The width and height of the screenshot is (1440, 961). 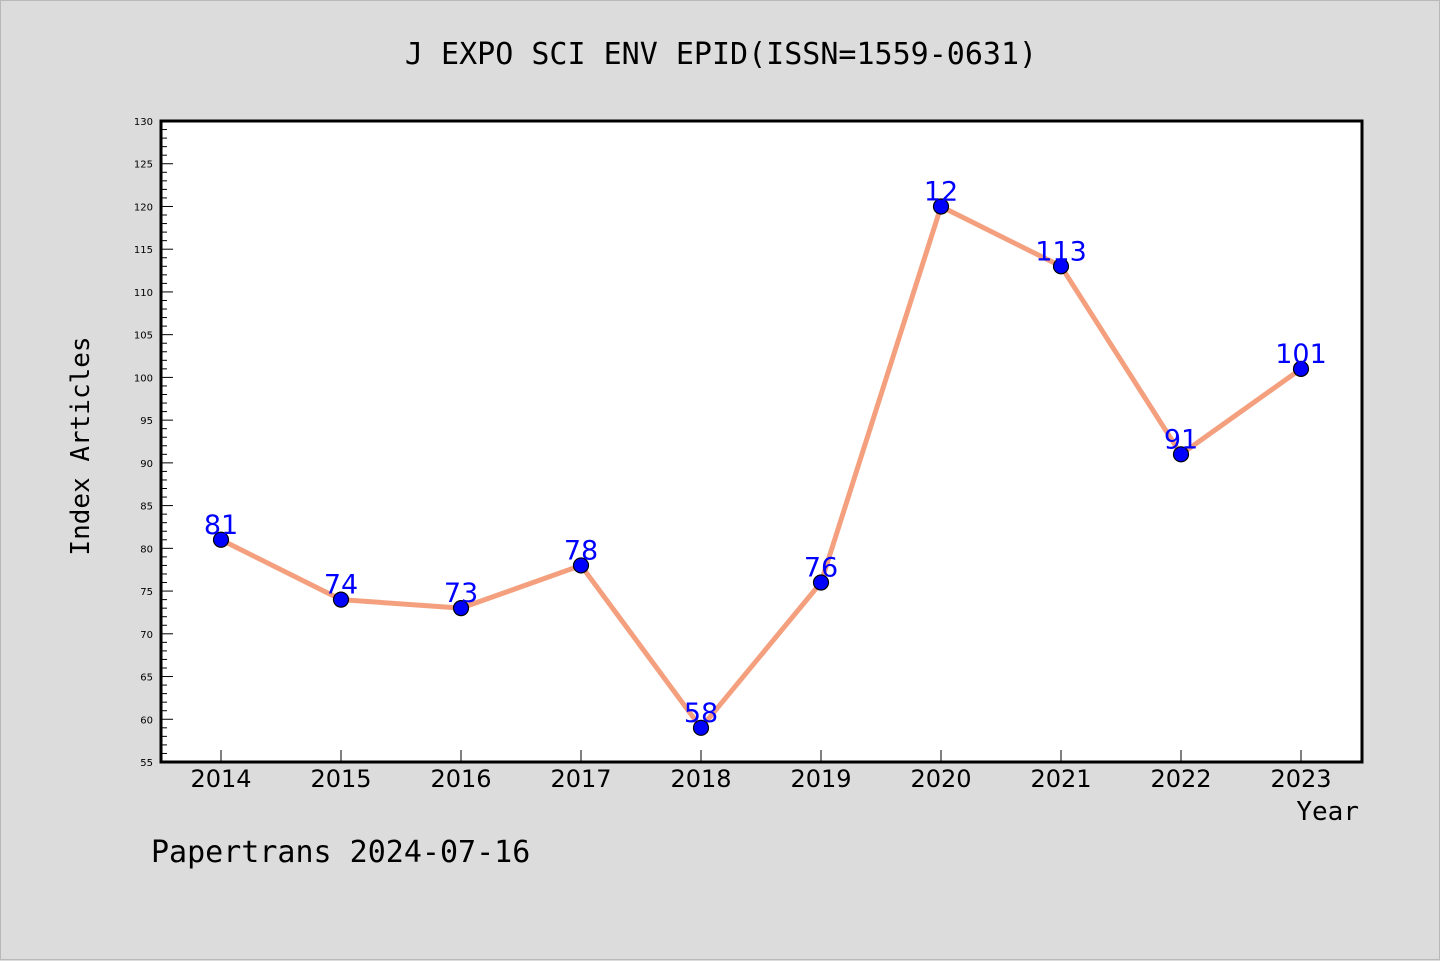 I want to click on data-label: 113, so click(x=1061, y=251).